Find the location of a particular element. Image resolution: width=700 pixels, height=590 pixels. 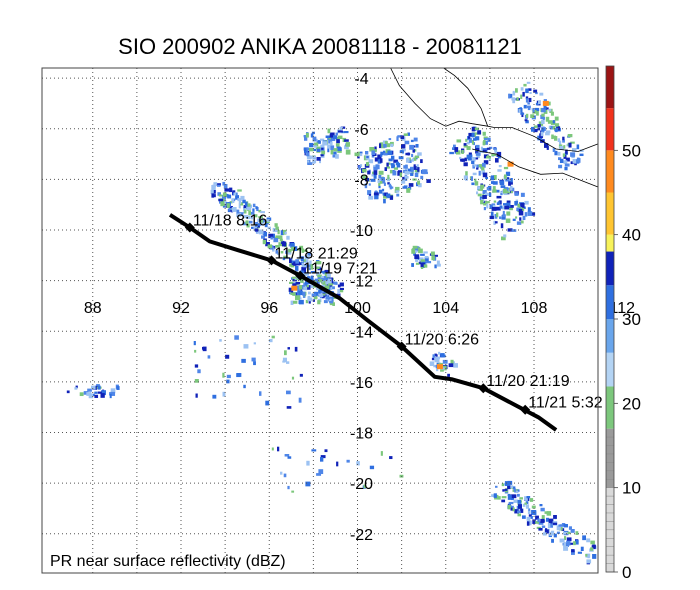

track-fix-label: 11/19 7:21 is located at coordinates (340, 269).